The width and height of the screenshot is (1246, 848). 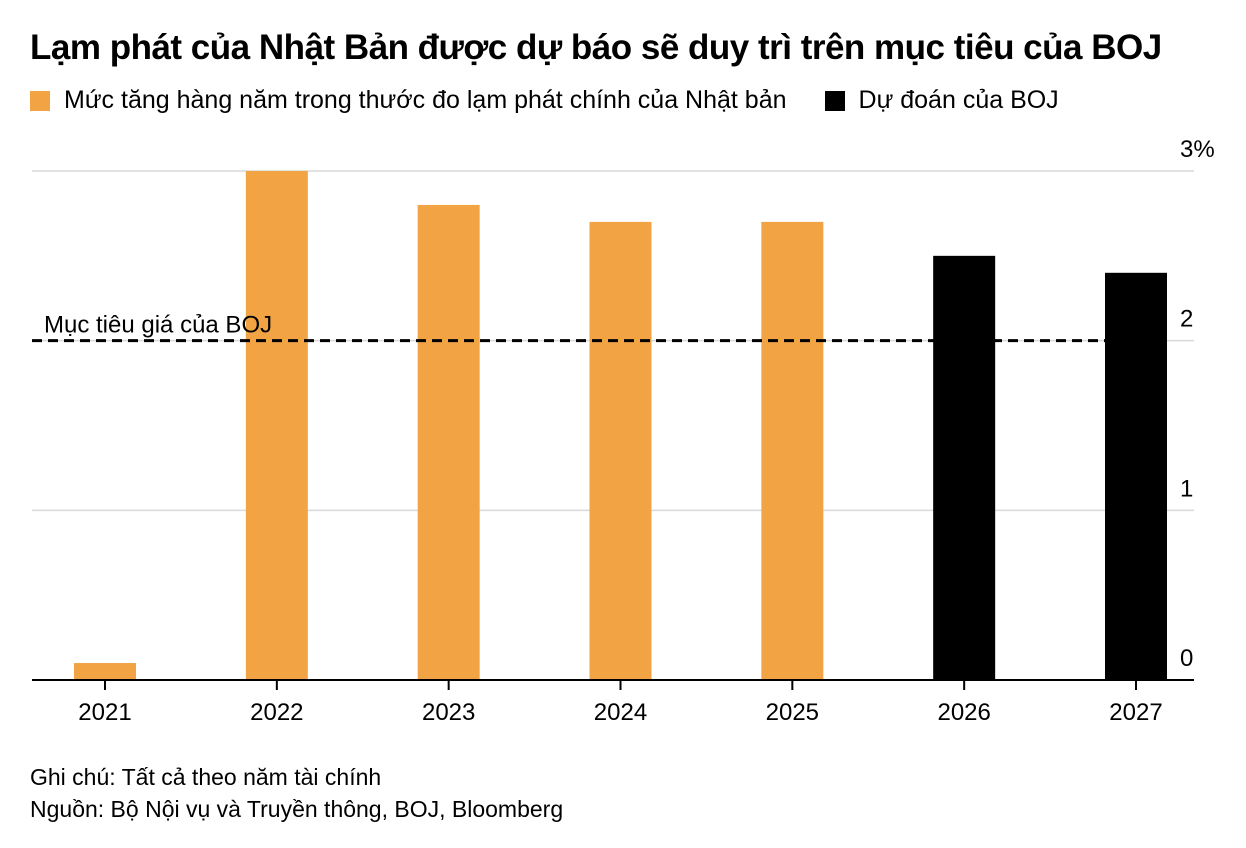 What do you see at coordinates (964, 468) in the screenshot?
I see `bar-2026` at bounding box center [964, 468].